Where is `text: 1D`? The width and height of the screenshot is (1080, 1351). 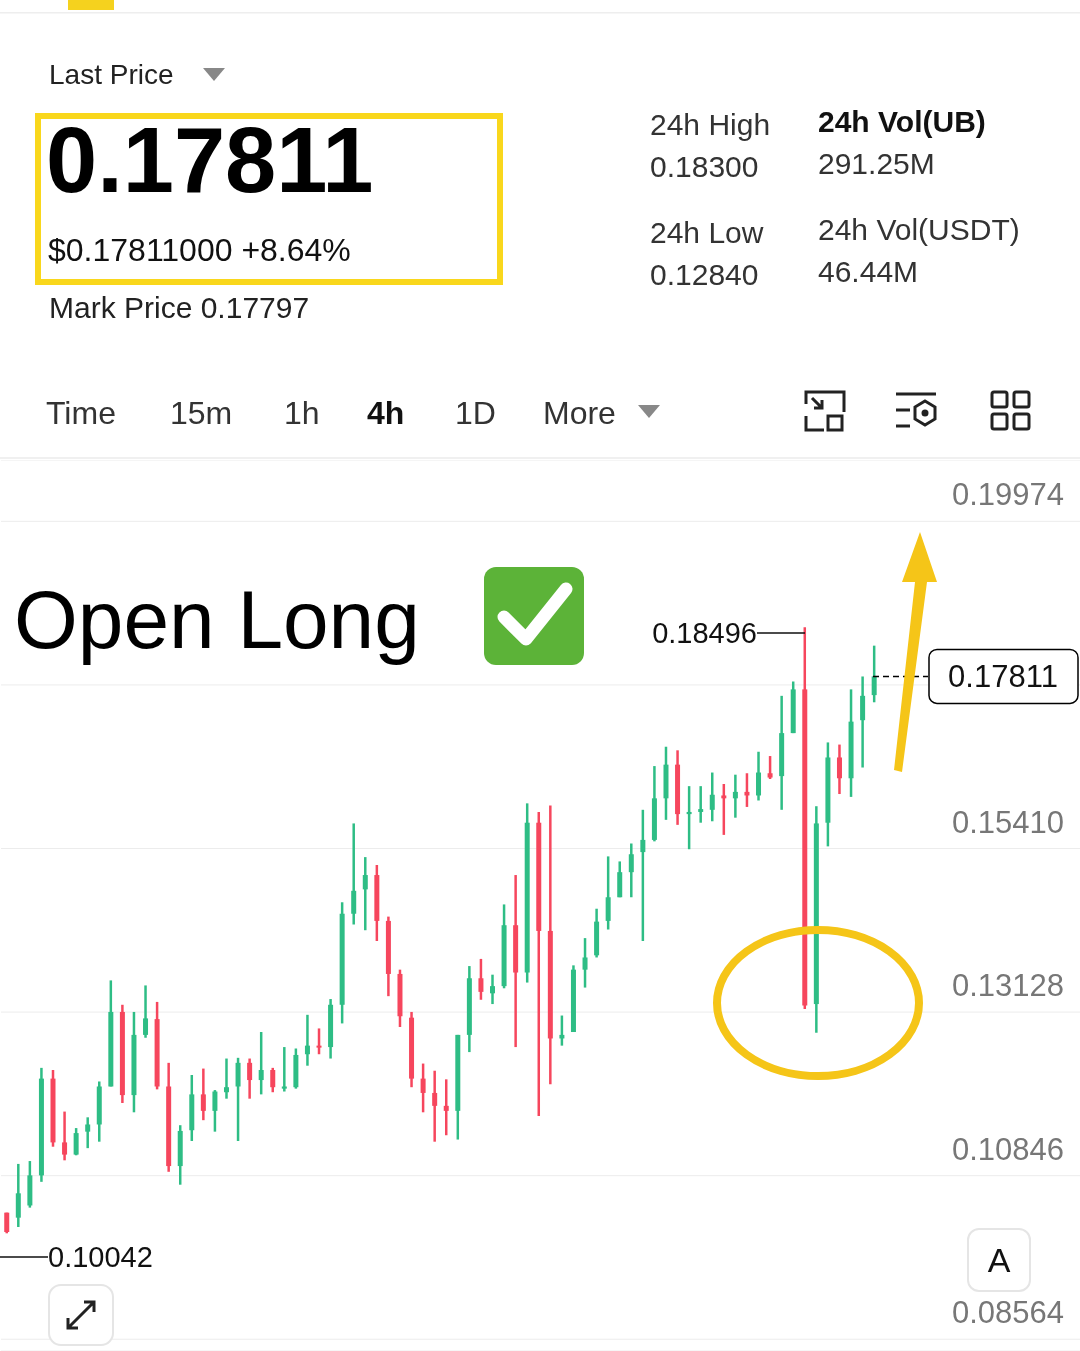 text: 1D is located at coordinates (475, 413).